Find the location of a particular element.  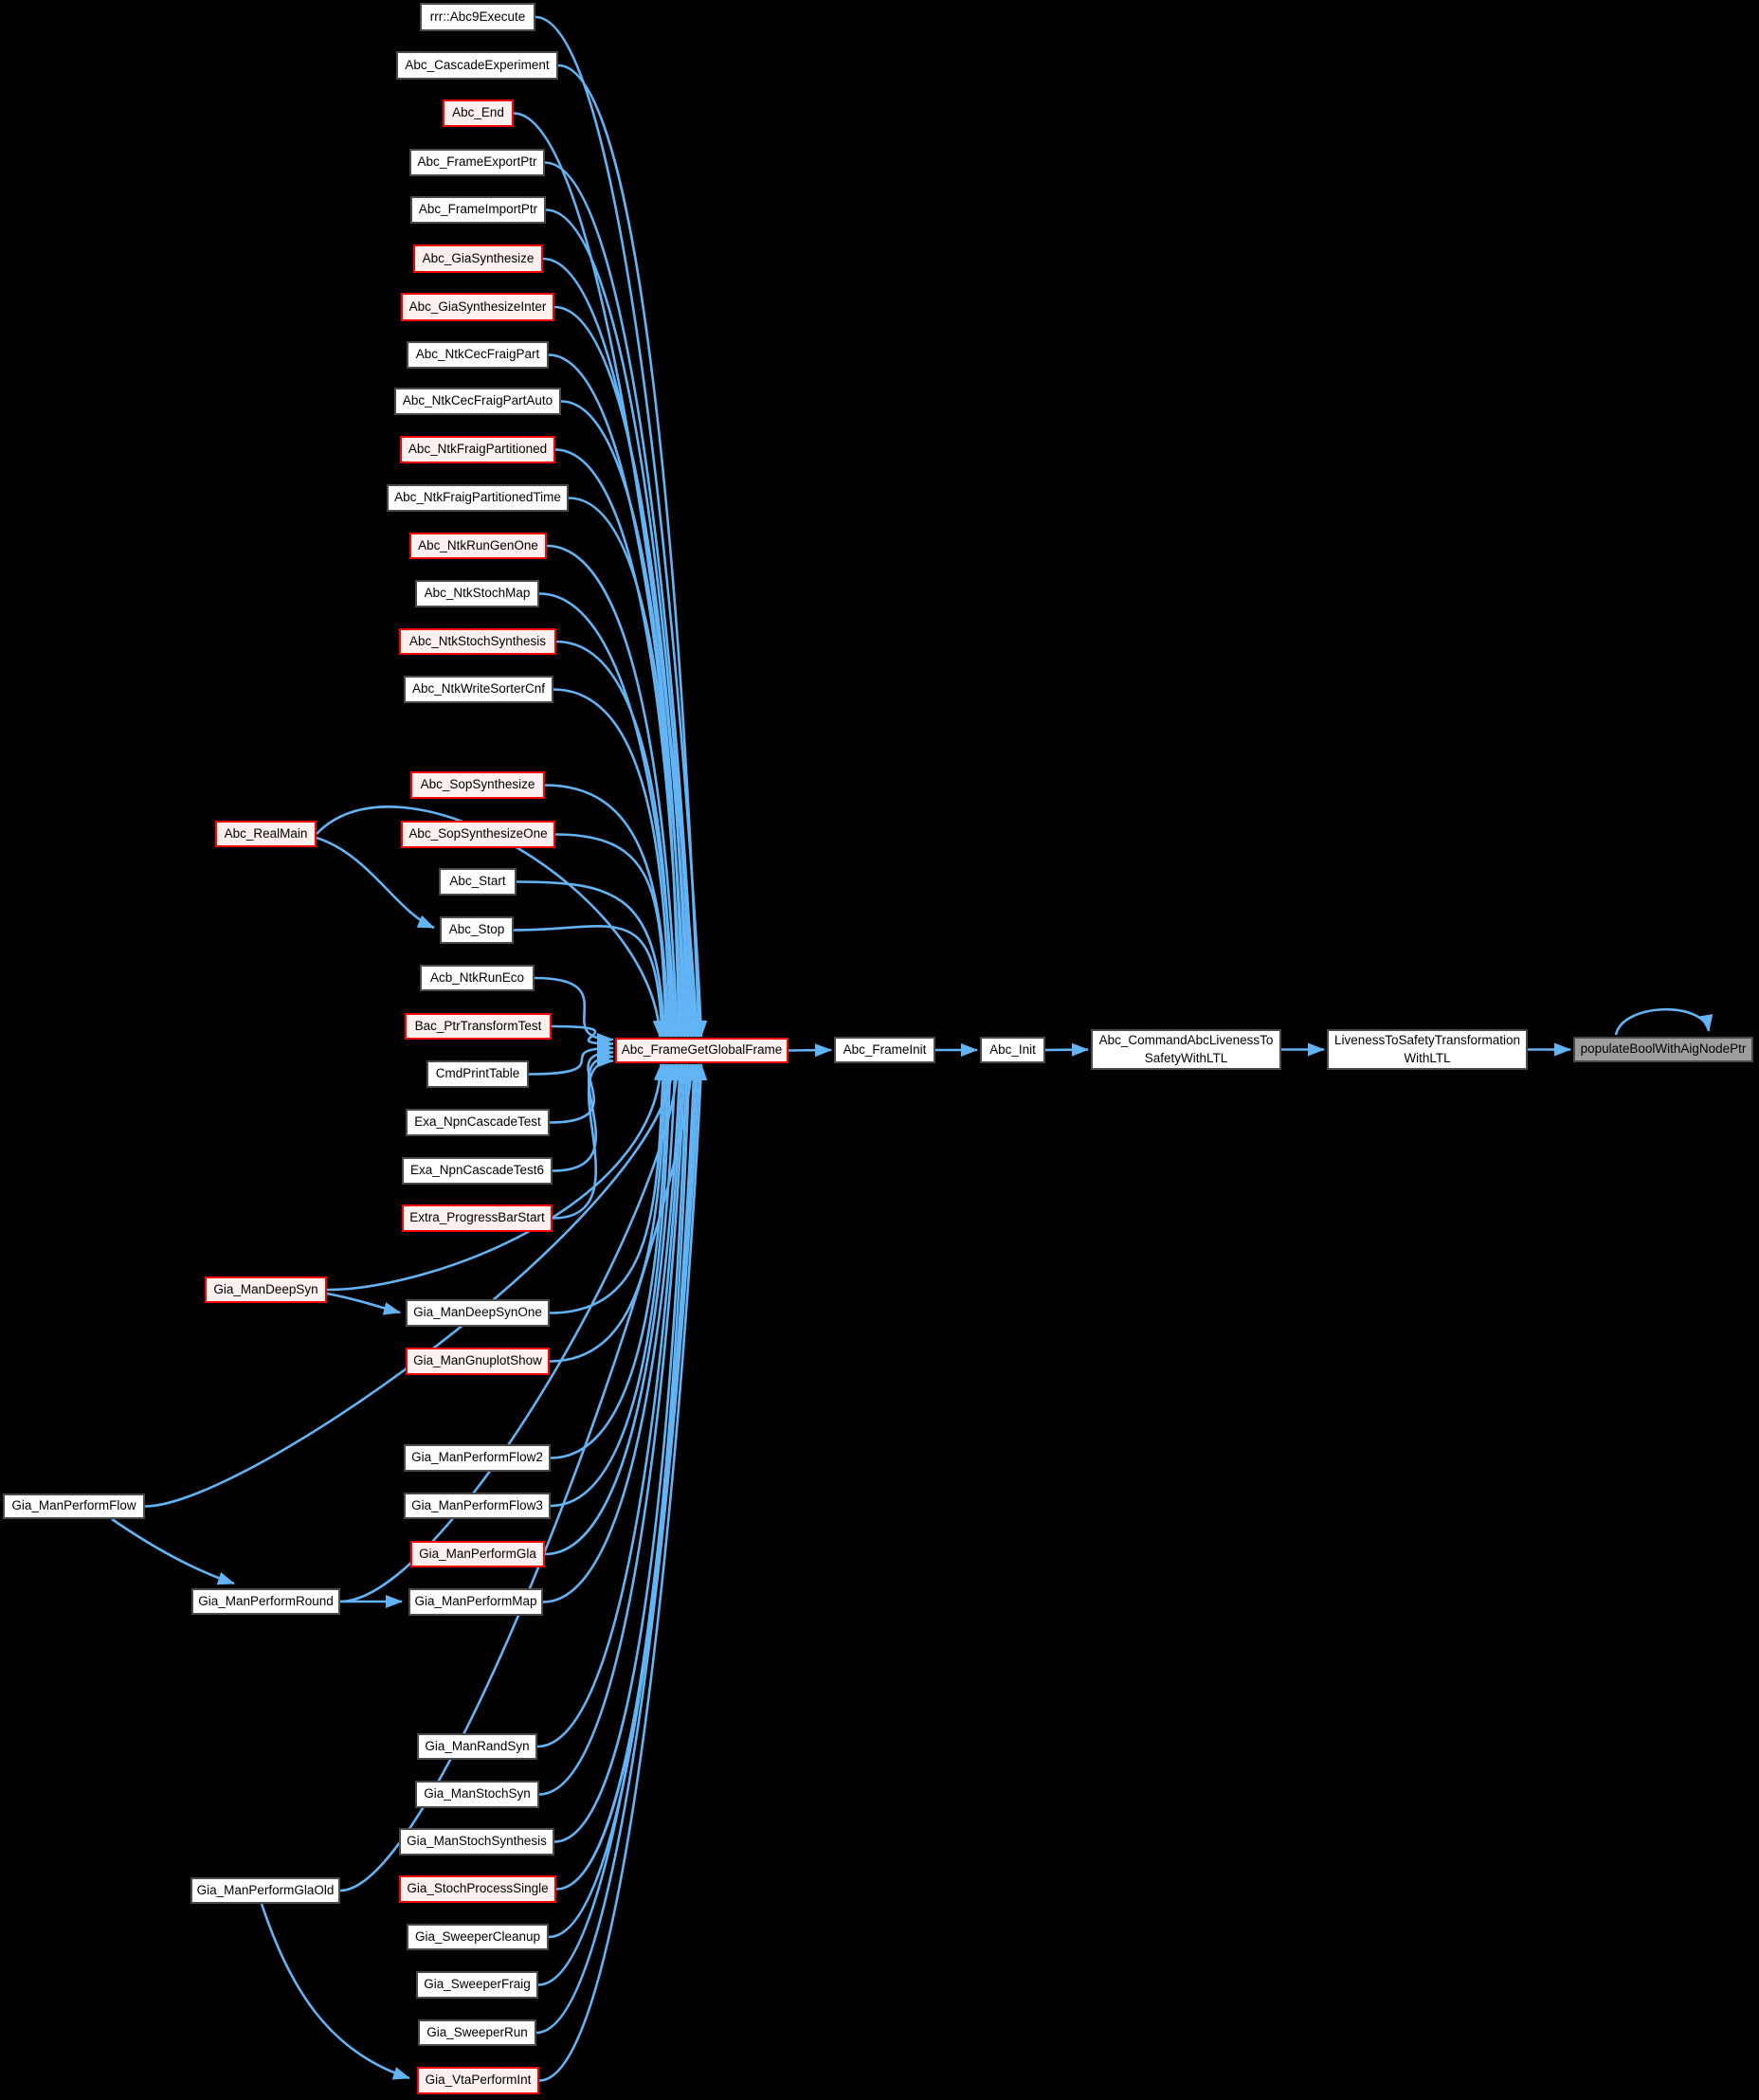

edge-giasweeperrun-hub is located at coordinates (620, 1549).